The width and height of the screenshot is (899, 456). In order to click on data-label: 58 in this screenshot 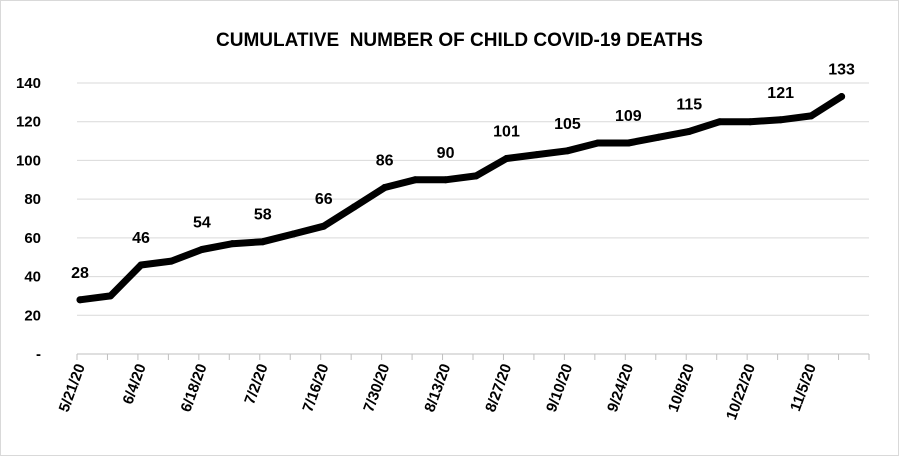, I will do `click(263, 215)`.